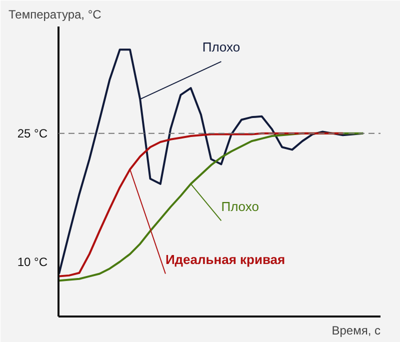 The image size is (400, 342). Describe the element at coordinates (356, 331) in the screenshot. I see `x-axis-title: Время, с` at that location.